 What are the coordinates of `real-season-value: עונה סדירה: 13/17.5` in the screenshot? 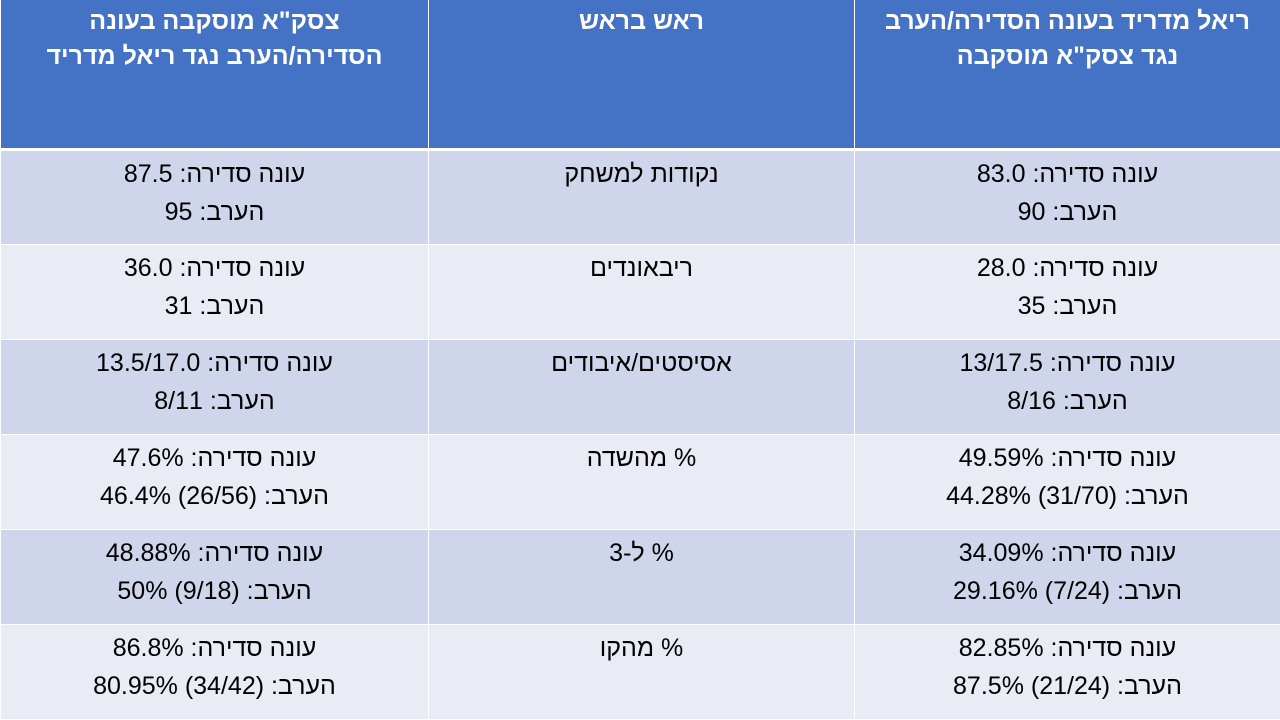 It's located at (1067, 362).